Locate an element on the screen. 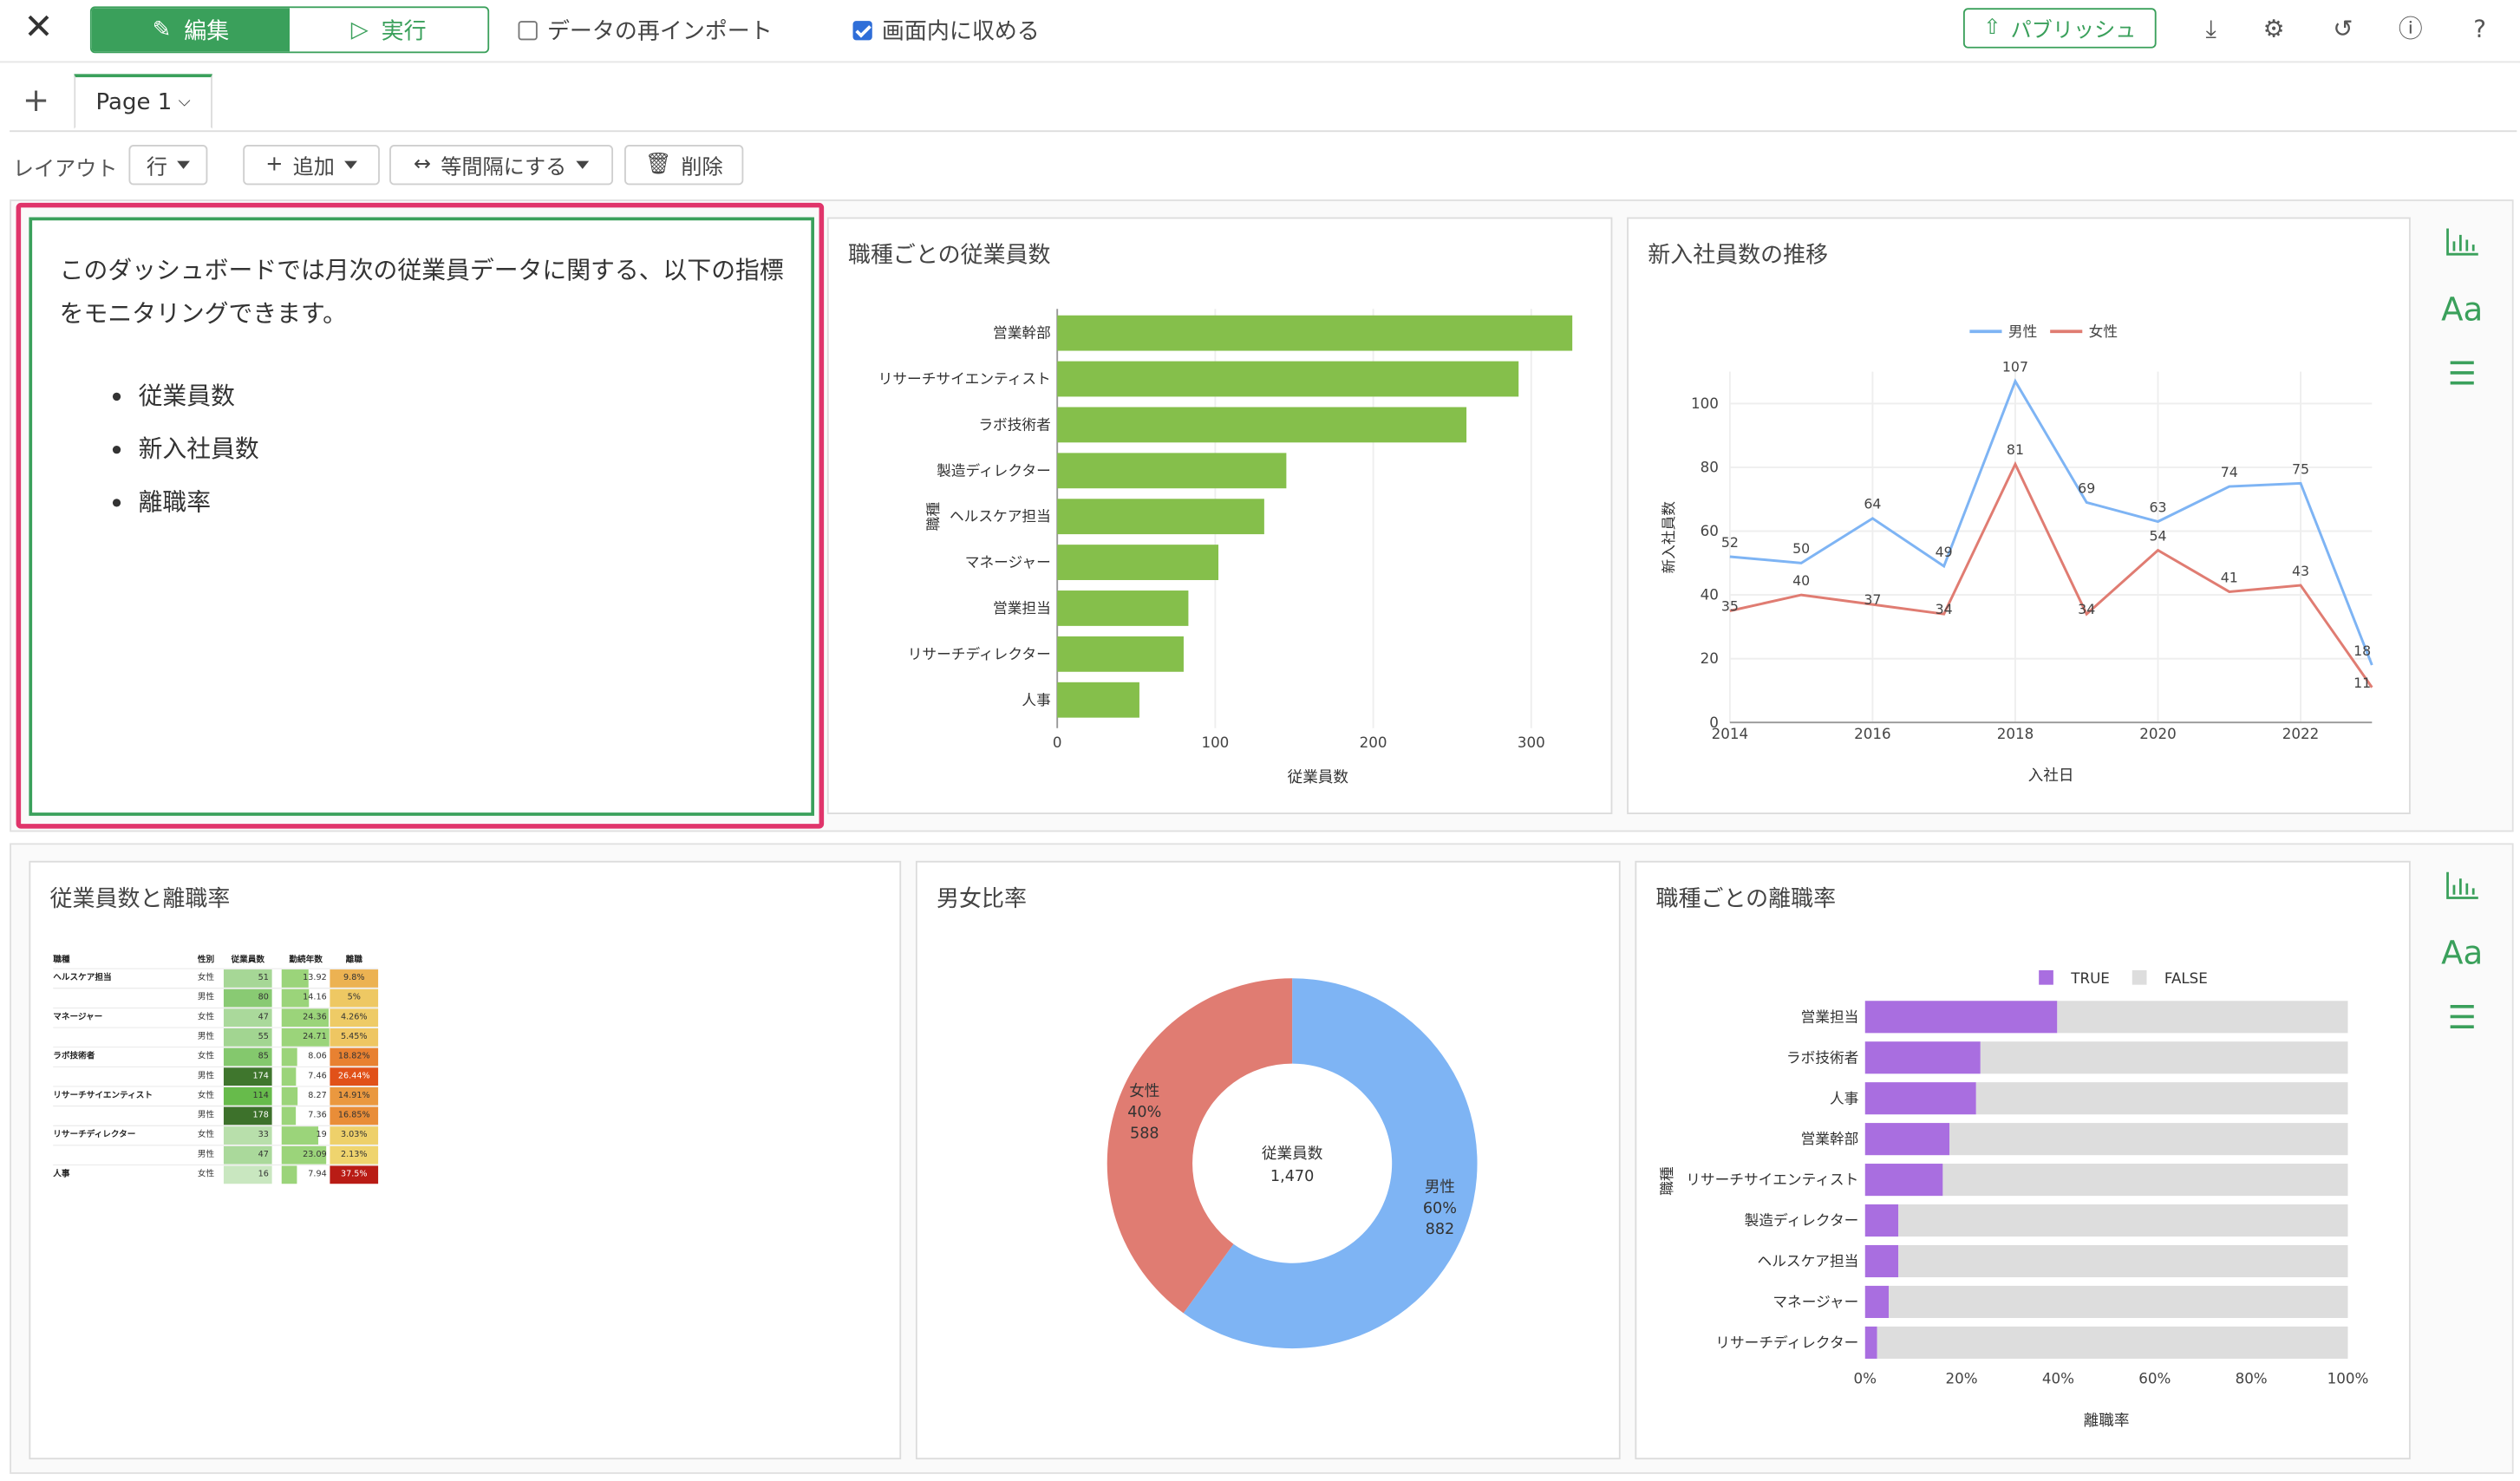 This screenshot has height=1481, width=2520. data-label: 50 is located at coordinates (1801, 548).